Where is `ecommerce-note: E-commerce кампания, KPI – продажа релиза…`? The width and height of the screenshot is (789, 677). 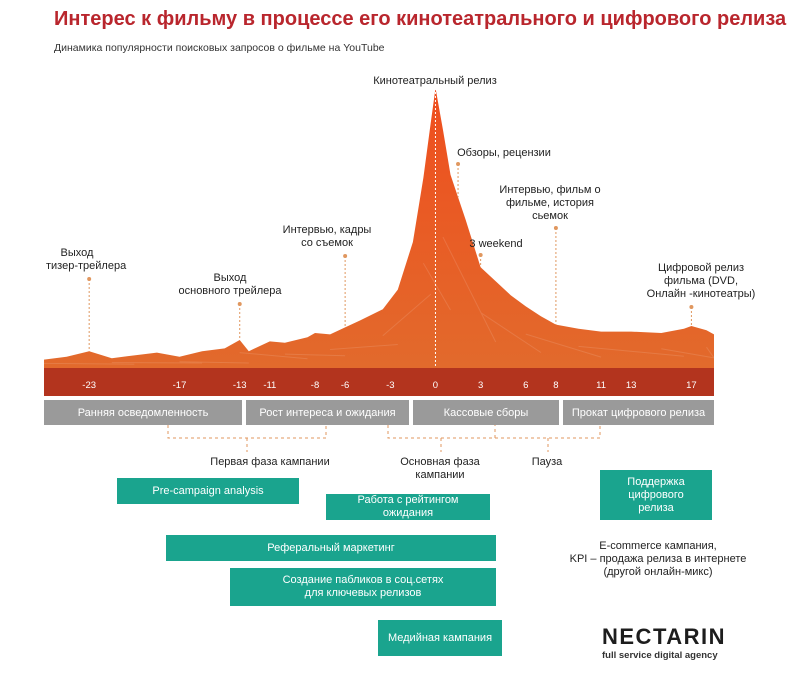
ecommerce-note: E-commerce кампания, KPI – продажа релиза… is located at coordinates (658, 559).